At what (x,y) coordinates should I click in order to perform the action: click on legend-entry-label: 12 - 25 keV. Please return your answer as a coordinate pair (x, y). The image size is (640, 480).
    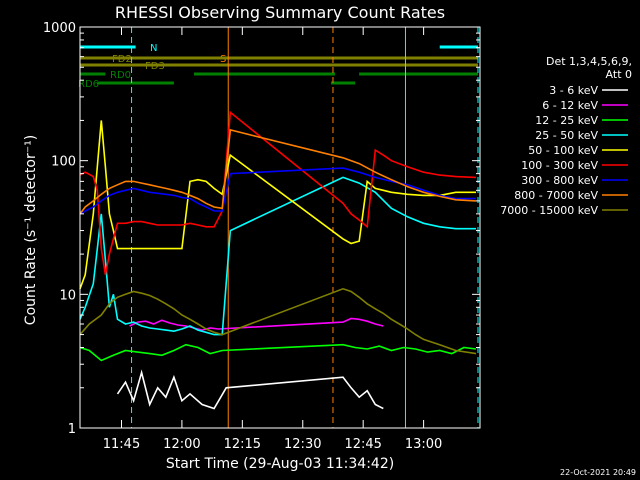
    Looking at the image, I should click on (566, 120).